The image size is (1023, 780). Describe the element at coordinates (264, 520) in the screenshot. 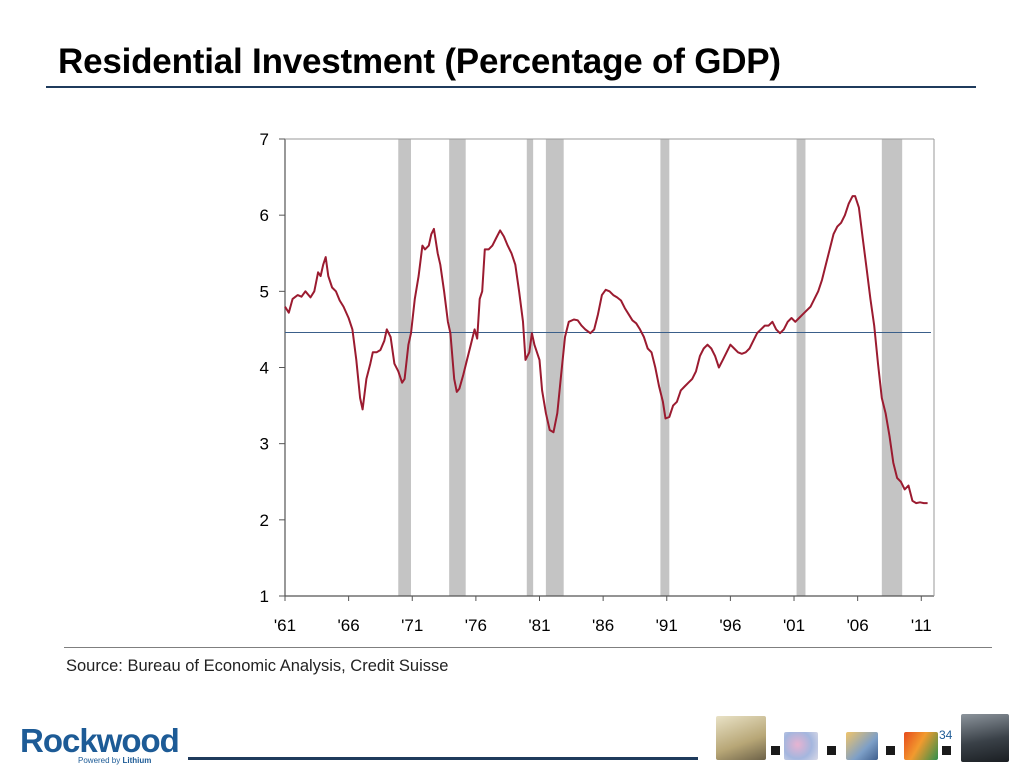

I see `y-tick-label: 2` at that location.